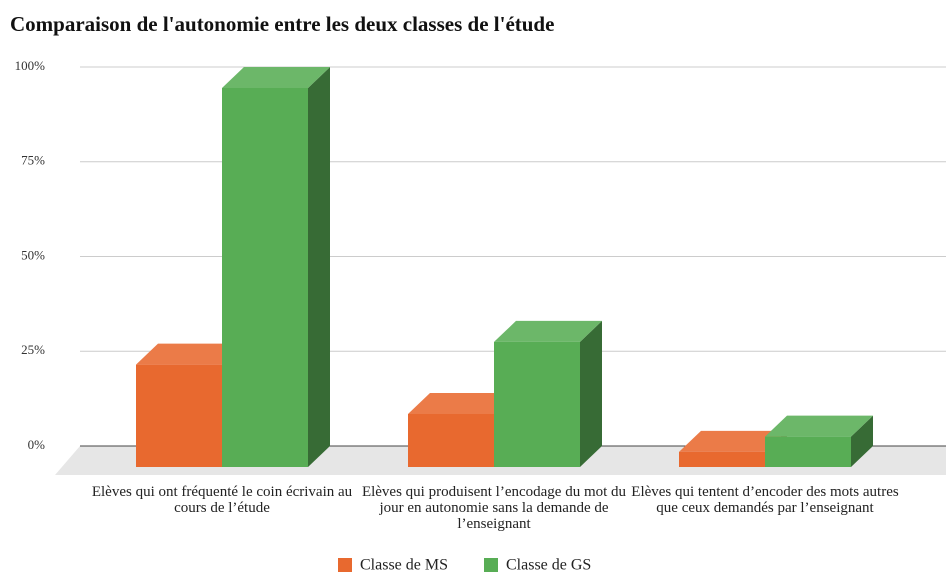  I want to click on y-tick-label: 25%, so click(33, 349).